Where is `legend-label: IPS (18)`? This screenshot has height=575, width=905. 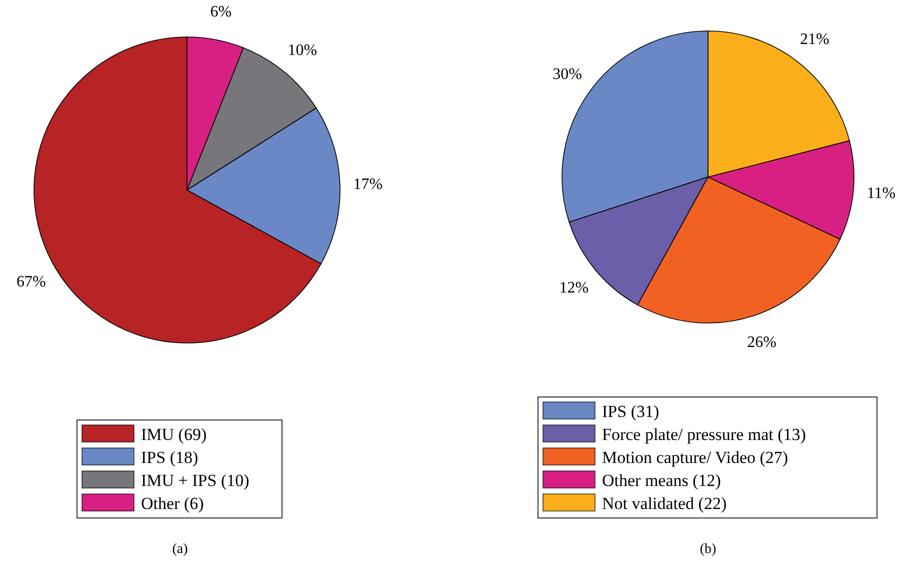 legend-label: IPS (18) is located at coordinates (169, 457).